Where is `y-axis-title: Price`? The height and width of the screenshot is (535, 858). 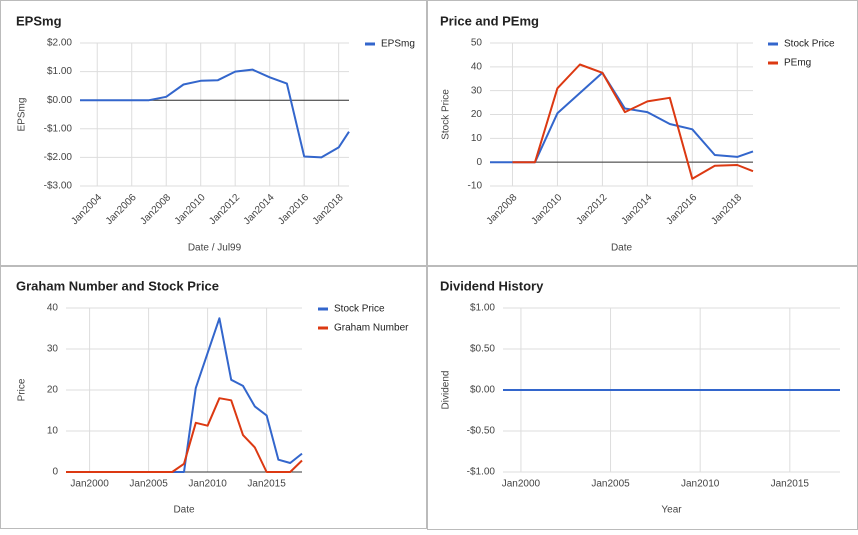 y-axis-title: Price is located at coordinates (22, 389).